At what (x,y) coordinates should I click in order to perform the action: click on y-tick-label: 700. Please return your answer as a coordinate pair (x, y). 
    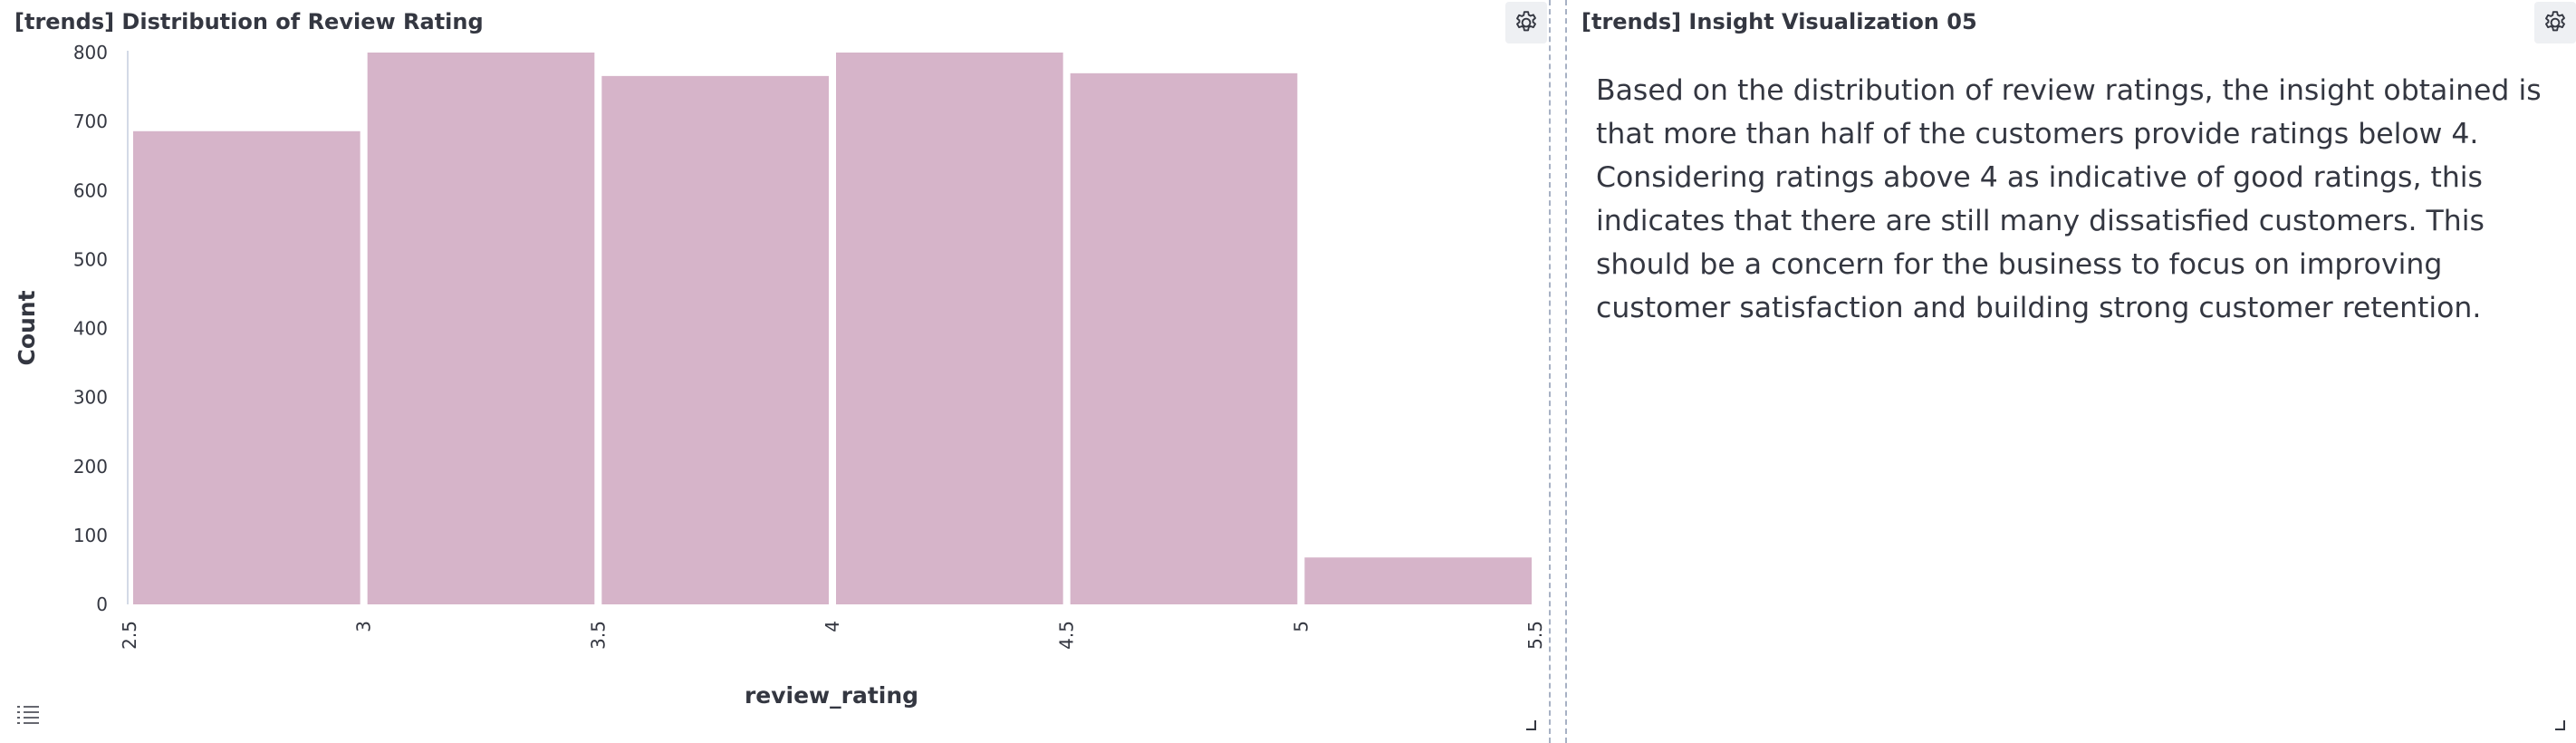
    Looking at the image, I should click on (90, 122).